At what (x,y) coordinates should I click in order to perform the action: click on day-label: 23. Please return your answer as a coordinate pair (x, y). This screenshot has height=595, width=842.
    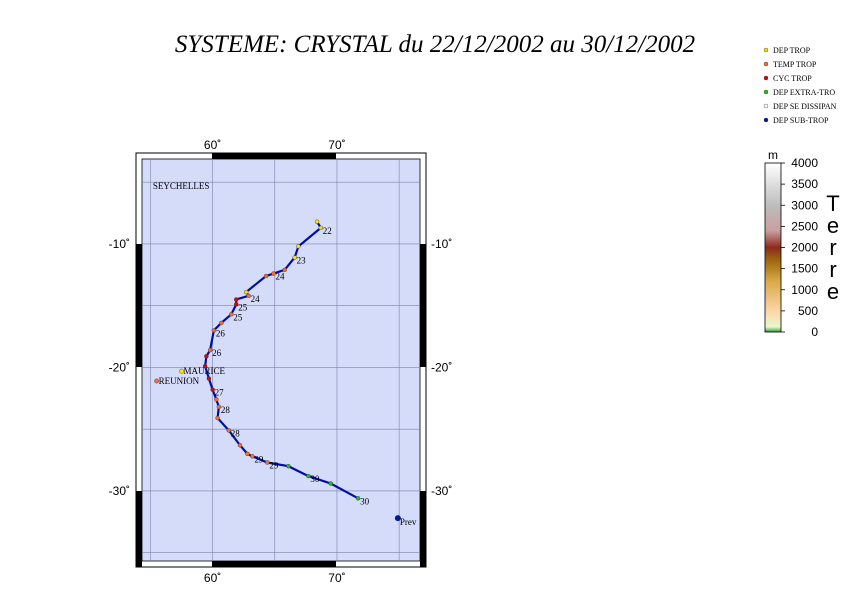
    Looking at the image, I should click on (302, 261).